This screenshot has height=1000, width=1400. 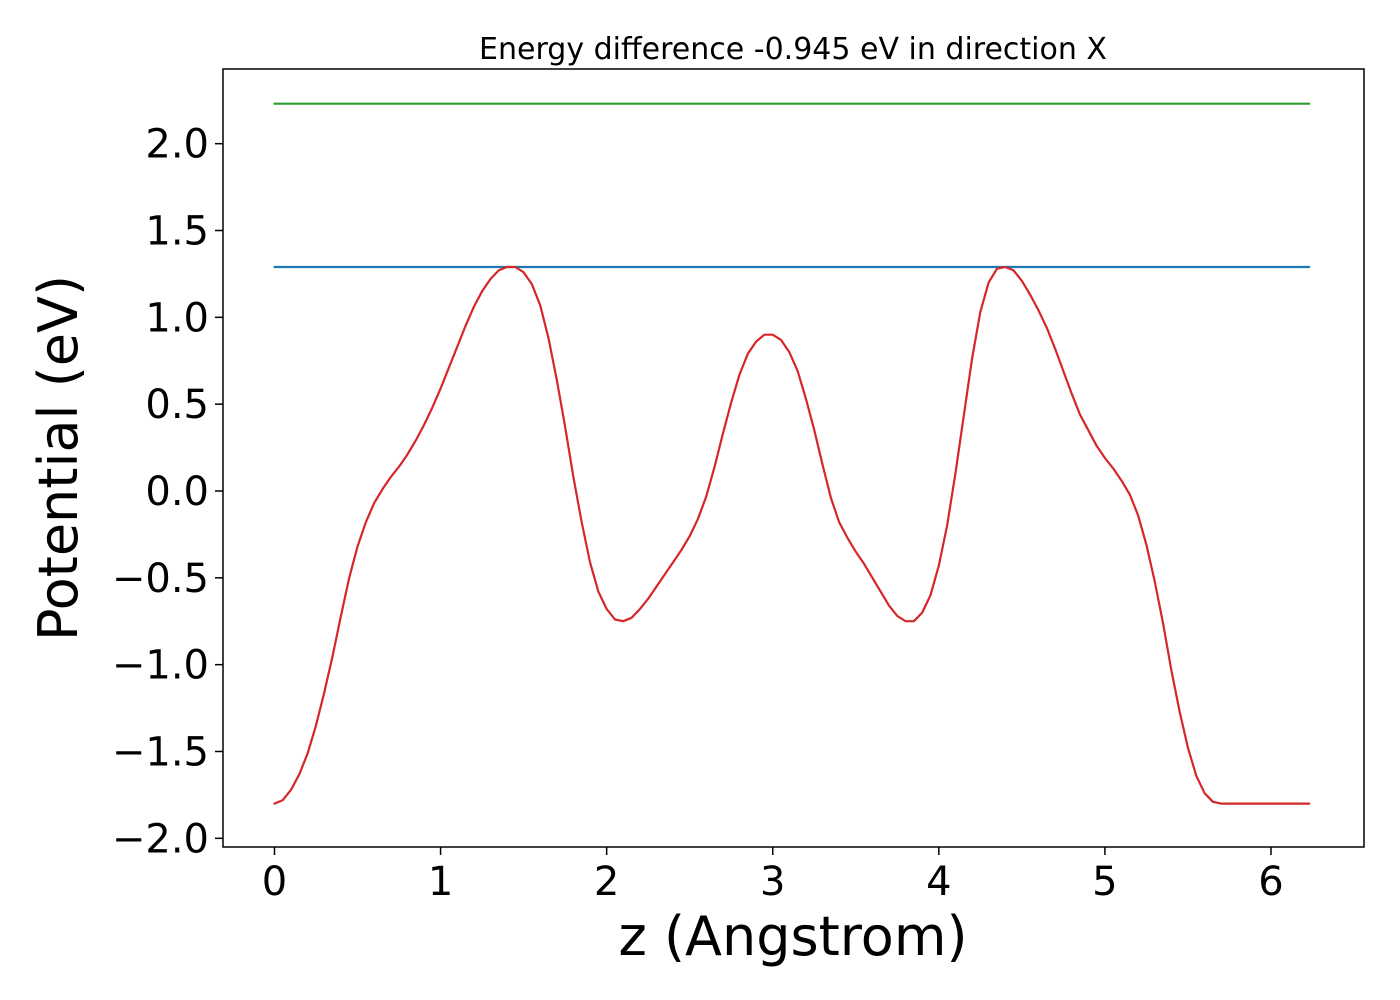 What do you see at coordinates (792, 936) in the screenshot?
I see `x-axis-label: z (Angstrom)` at bounding box center [792, 936].